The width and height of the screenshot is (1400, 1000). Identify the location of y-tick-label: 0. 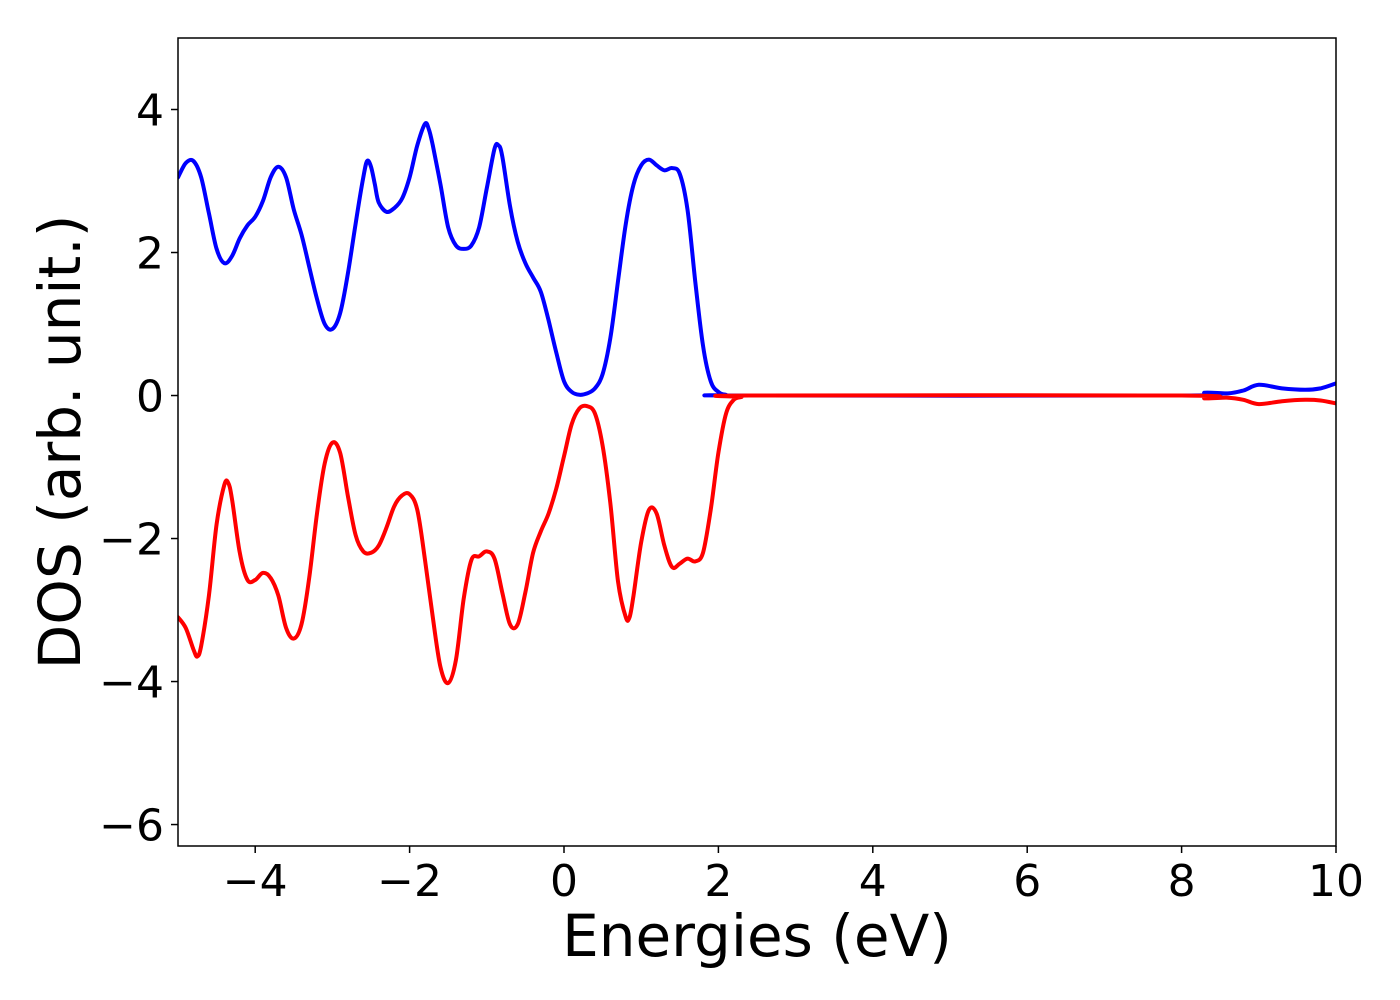
(150, 397).